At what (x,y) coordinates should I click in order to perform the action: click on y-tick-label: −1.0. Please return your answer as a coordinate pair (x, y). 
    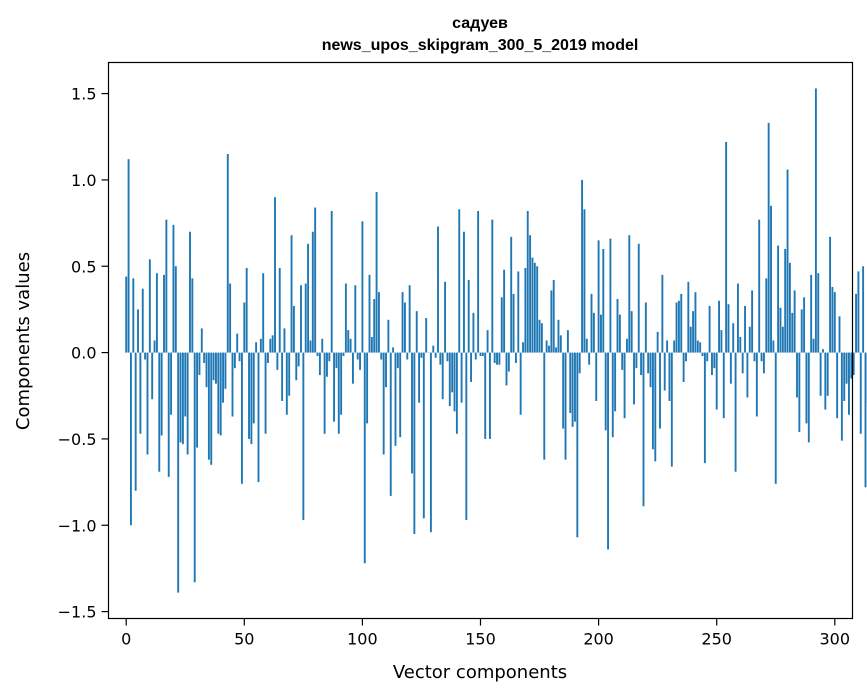
    Looking at the image, I should click on (77, 525).